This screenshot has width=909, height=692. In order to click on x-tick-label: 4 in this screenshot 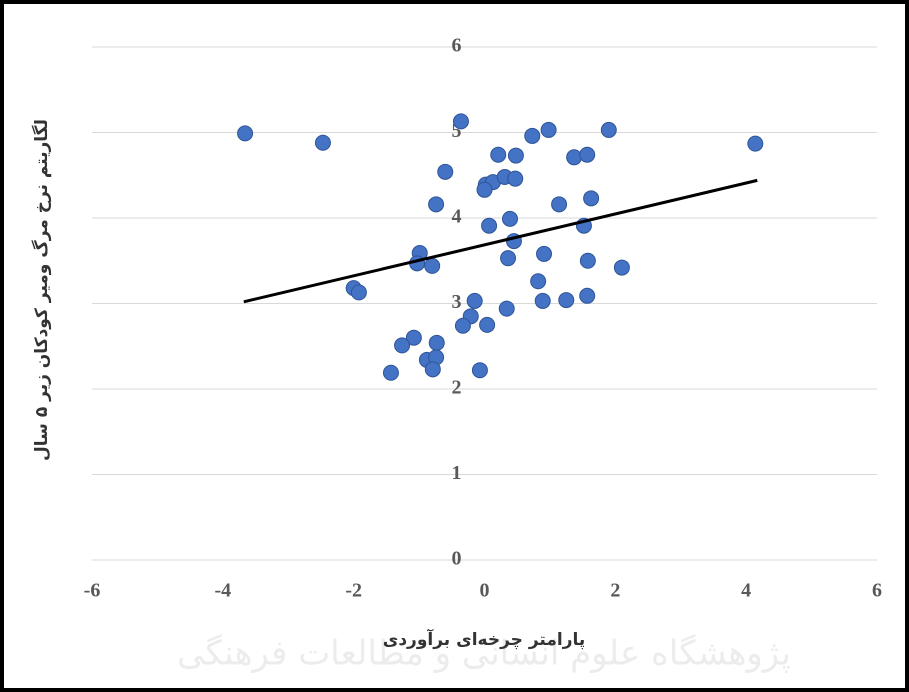, I will do `click(746, 591)`.